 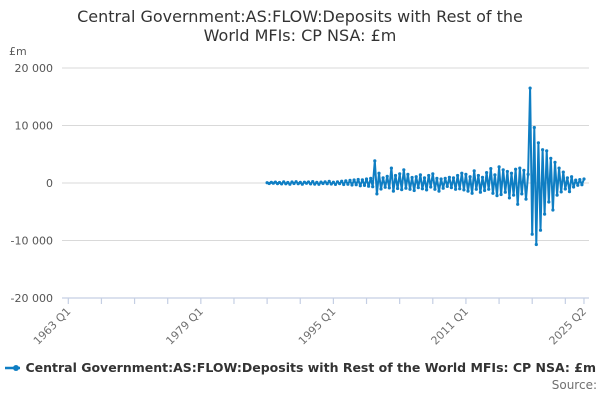 What do you see at coordinates (184, 326) in the screenshot?
I see `x-tick-label: 1979 Q1` at bounding box center [184, 326].